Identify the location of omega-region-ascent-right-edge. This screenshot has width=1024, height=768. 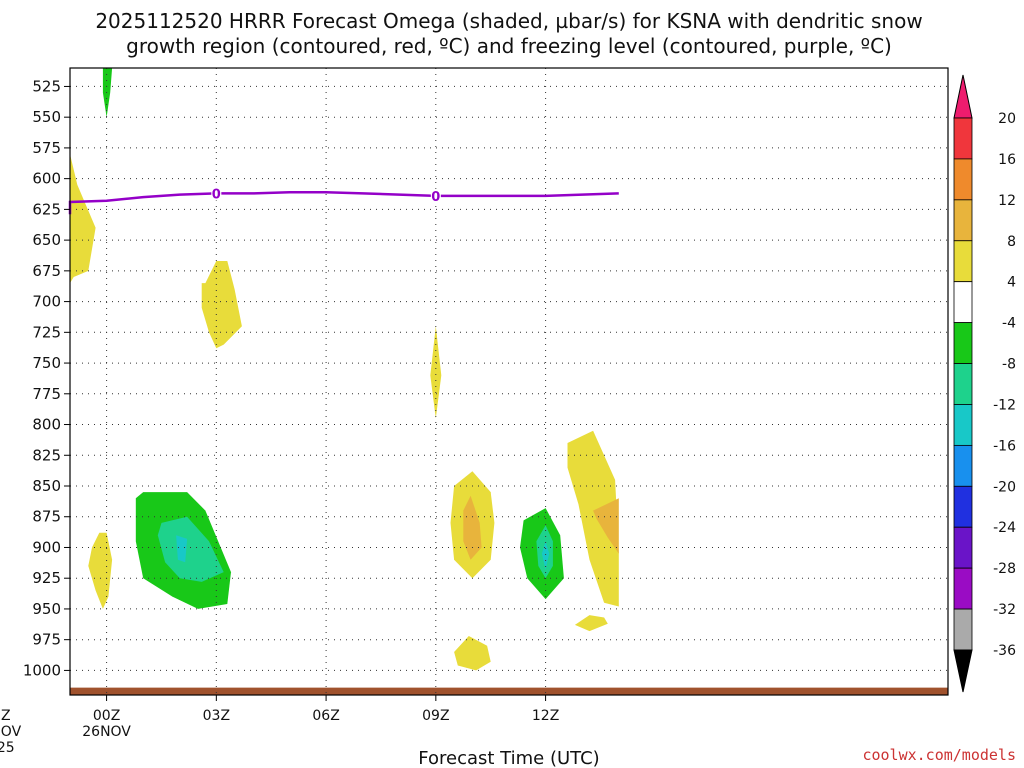
(593, 518).